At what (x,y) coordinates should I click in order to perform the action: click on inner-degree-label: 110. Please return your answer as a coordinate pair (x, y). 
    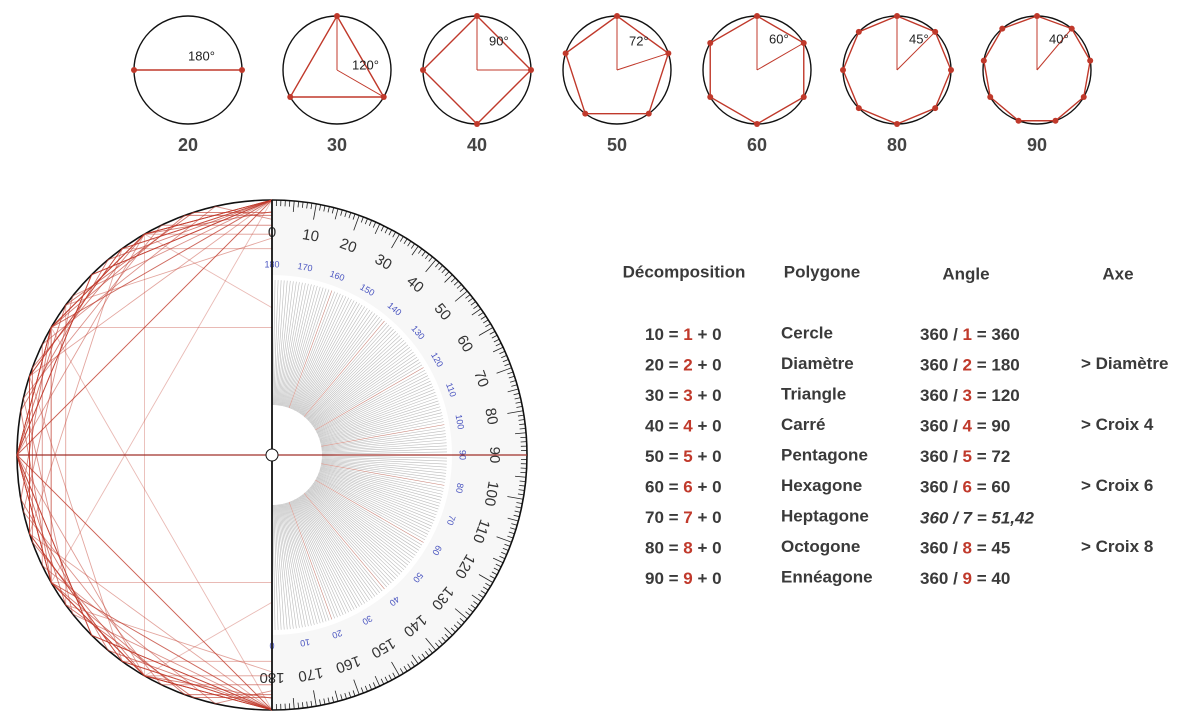
    Looking at the image, I should click on (451, 389).